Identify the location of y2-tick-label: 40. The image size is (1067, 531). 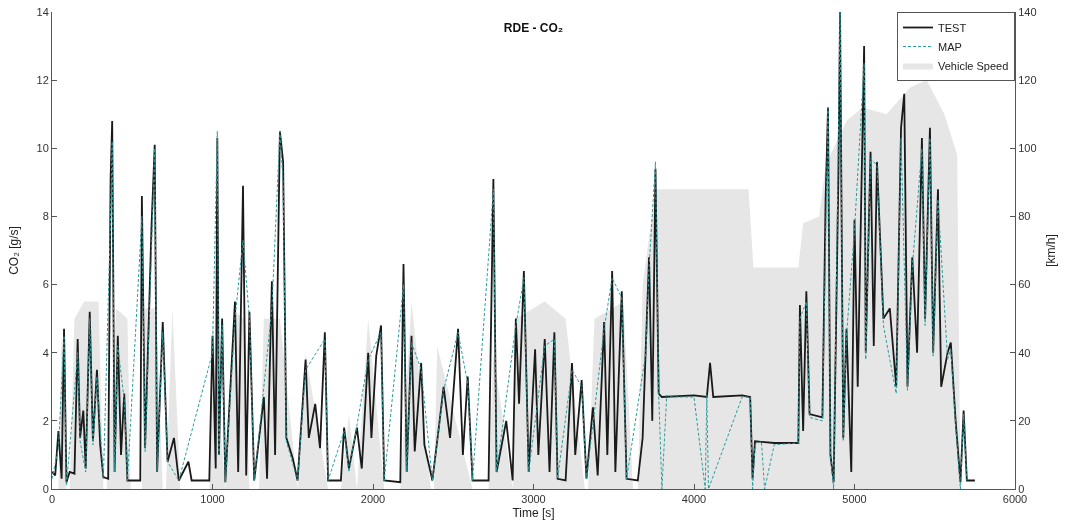
(1024, 352).